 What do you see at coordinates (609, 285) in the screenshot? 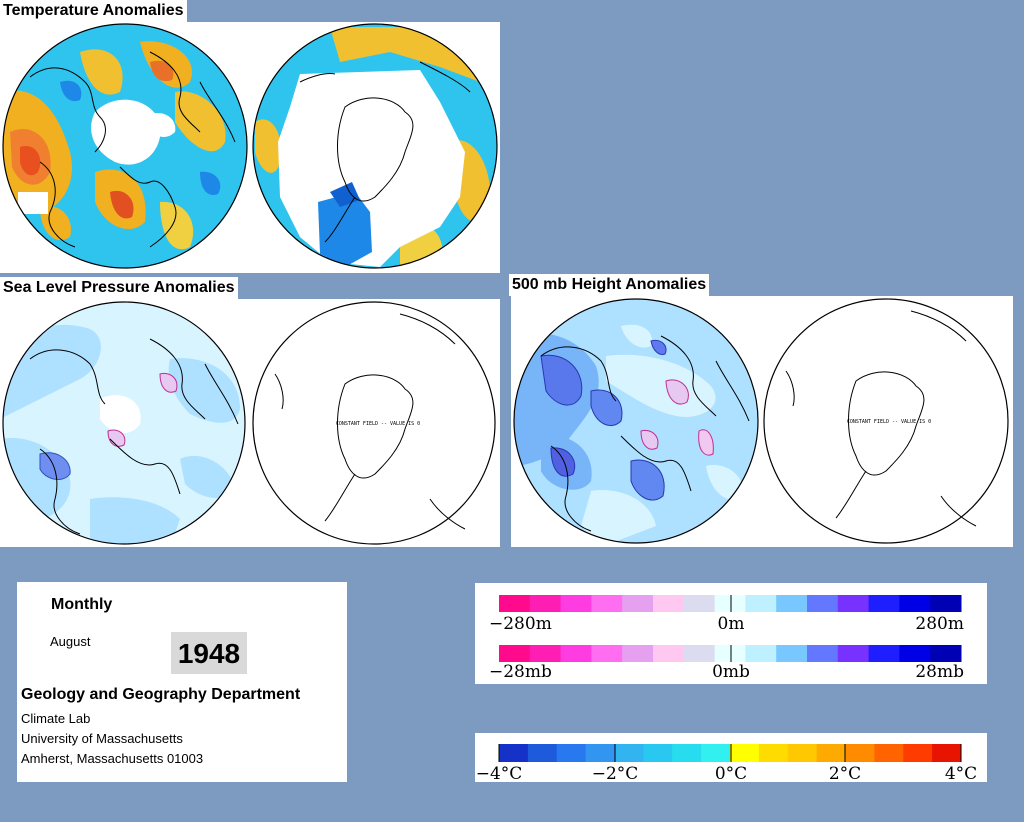
I see `height-title: 500 mb Height Anomalies` at bounding box center [609, 285].